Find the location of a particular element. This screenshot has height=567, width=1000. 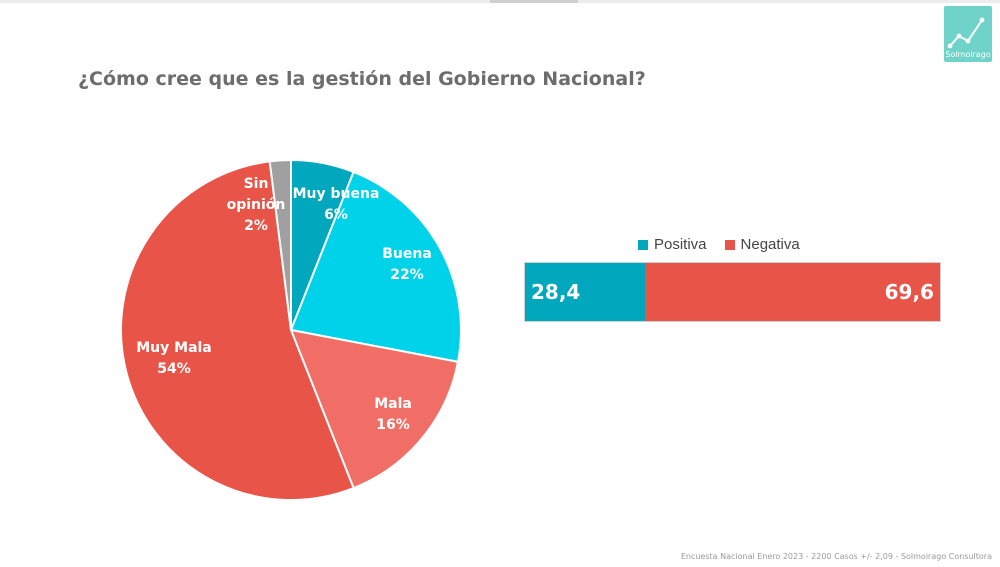

solmoirago-logo: Solmoirago is located at coordinates (968, 34).